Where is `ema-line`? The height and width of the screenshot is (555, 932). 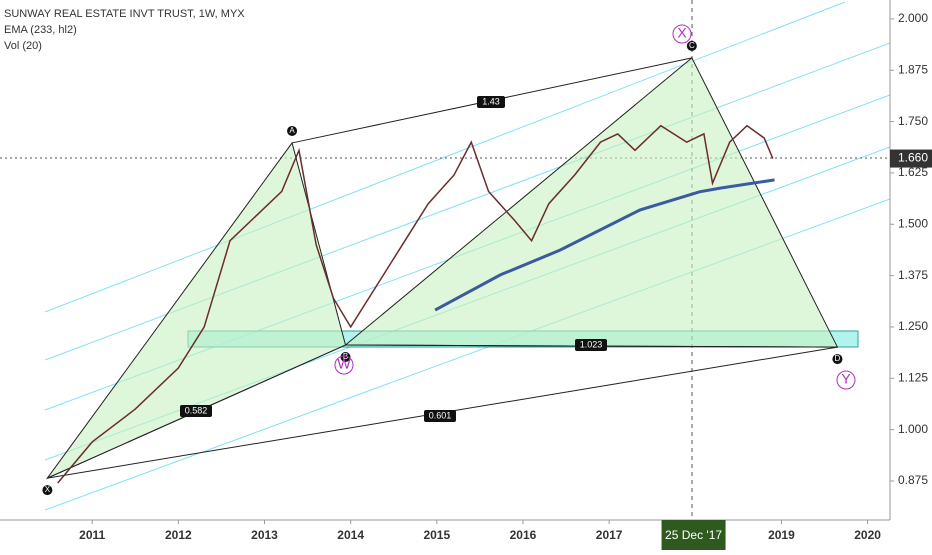 ema-line is located at coordinates (604, 245).